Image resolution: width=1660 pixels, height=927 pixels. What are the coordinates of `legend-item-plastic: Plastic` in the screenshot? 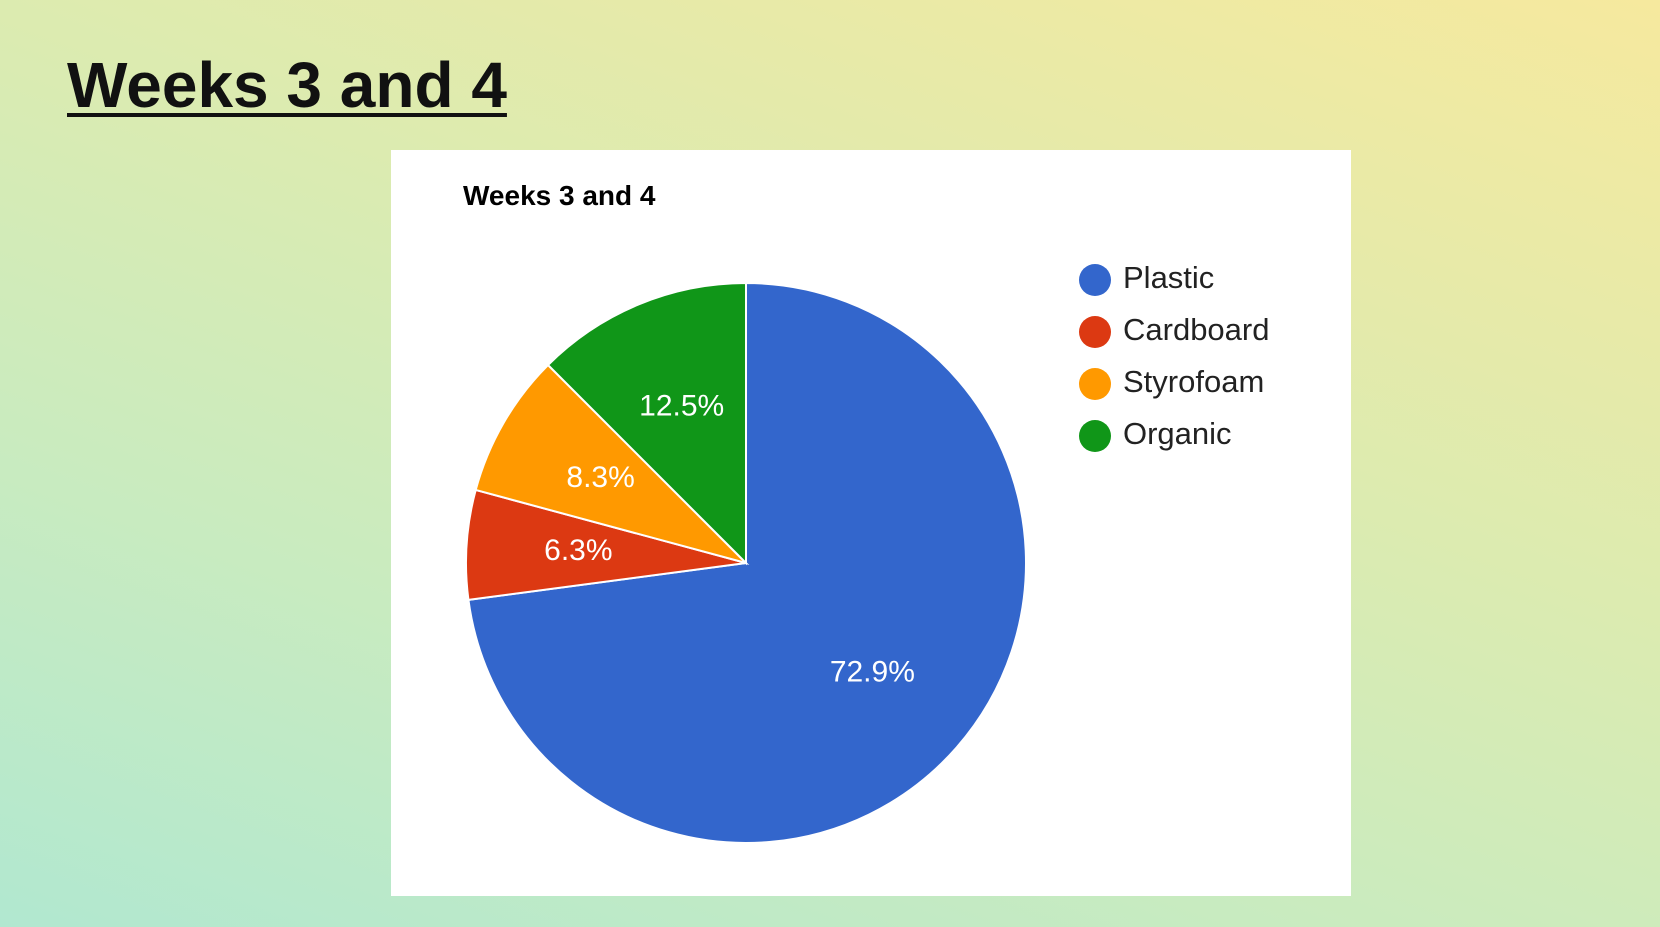 It's located at (1146, 278).